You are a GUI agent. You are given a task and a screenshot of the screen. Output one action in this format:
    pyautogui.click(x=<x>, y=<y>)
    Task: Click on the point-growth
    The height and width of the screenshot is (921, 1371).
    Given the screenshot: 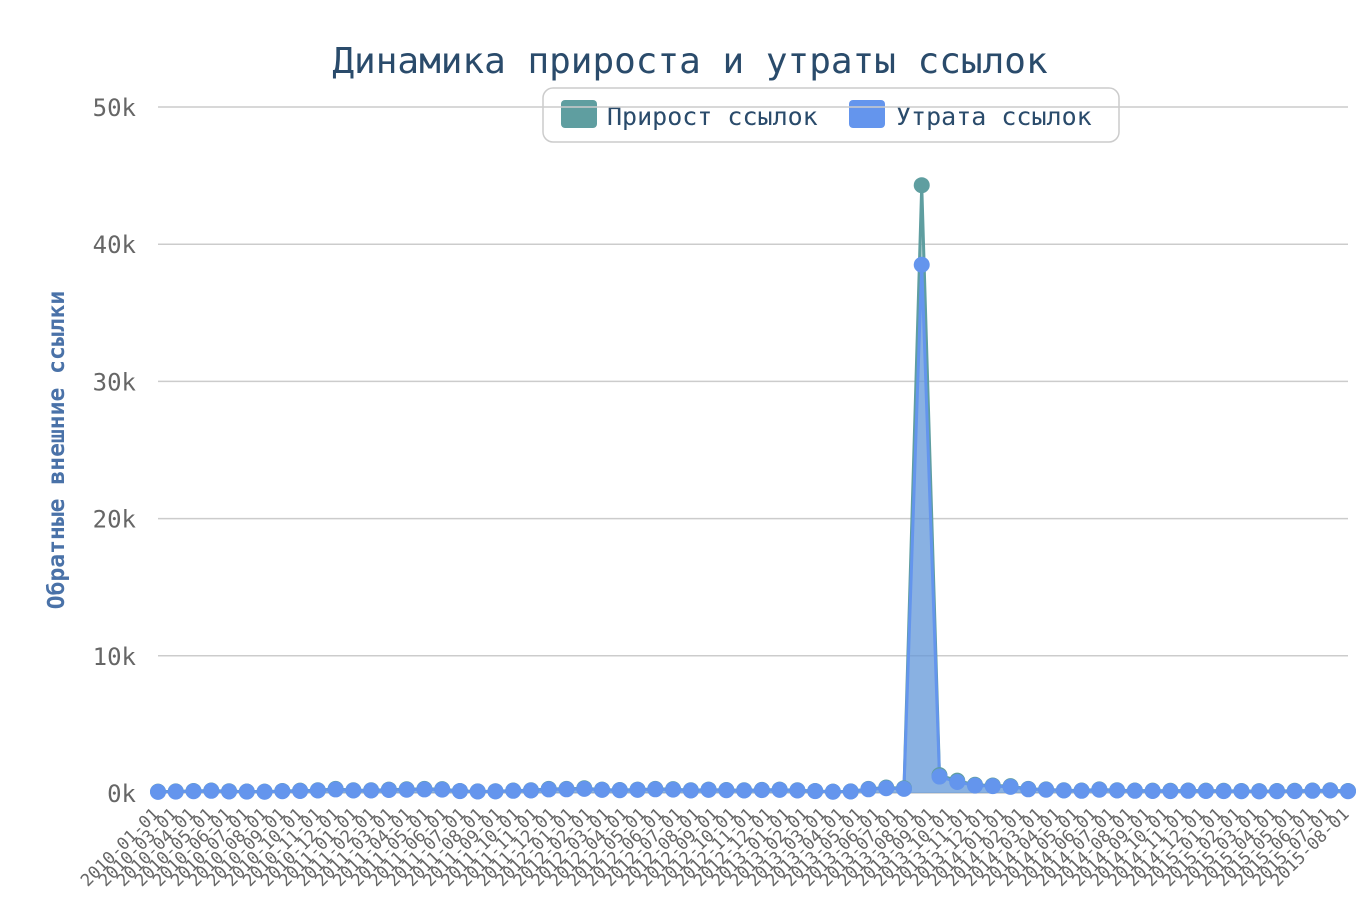 What is the action you would take?
    pyautogui.click(x=921, y=185)
    